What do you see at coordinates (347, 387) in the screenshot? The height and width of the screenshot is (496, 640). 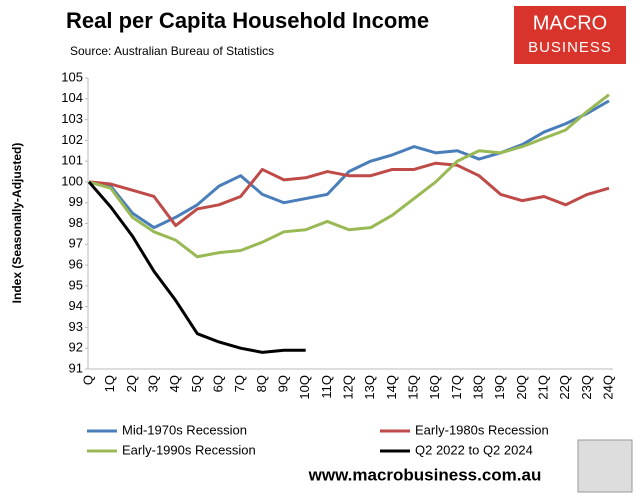 I see `x-tick-label: 12Q` at bounding box center [347, 387].